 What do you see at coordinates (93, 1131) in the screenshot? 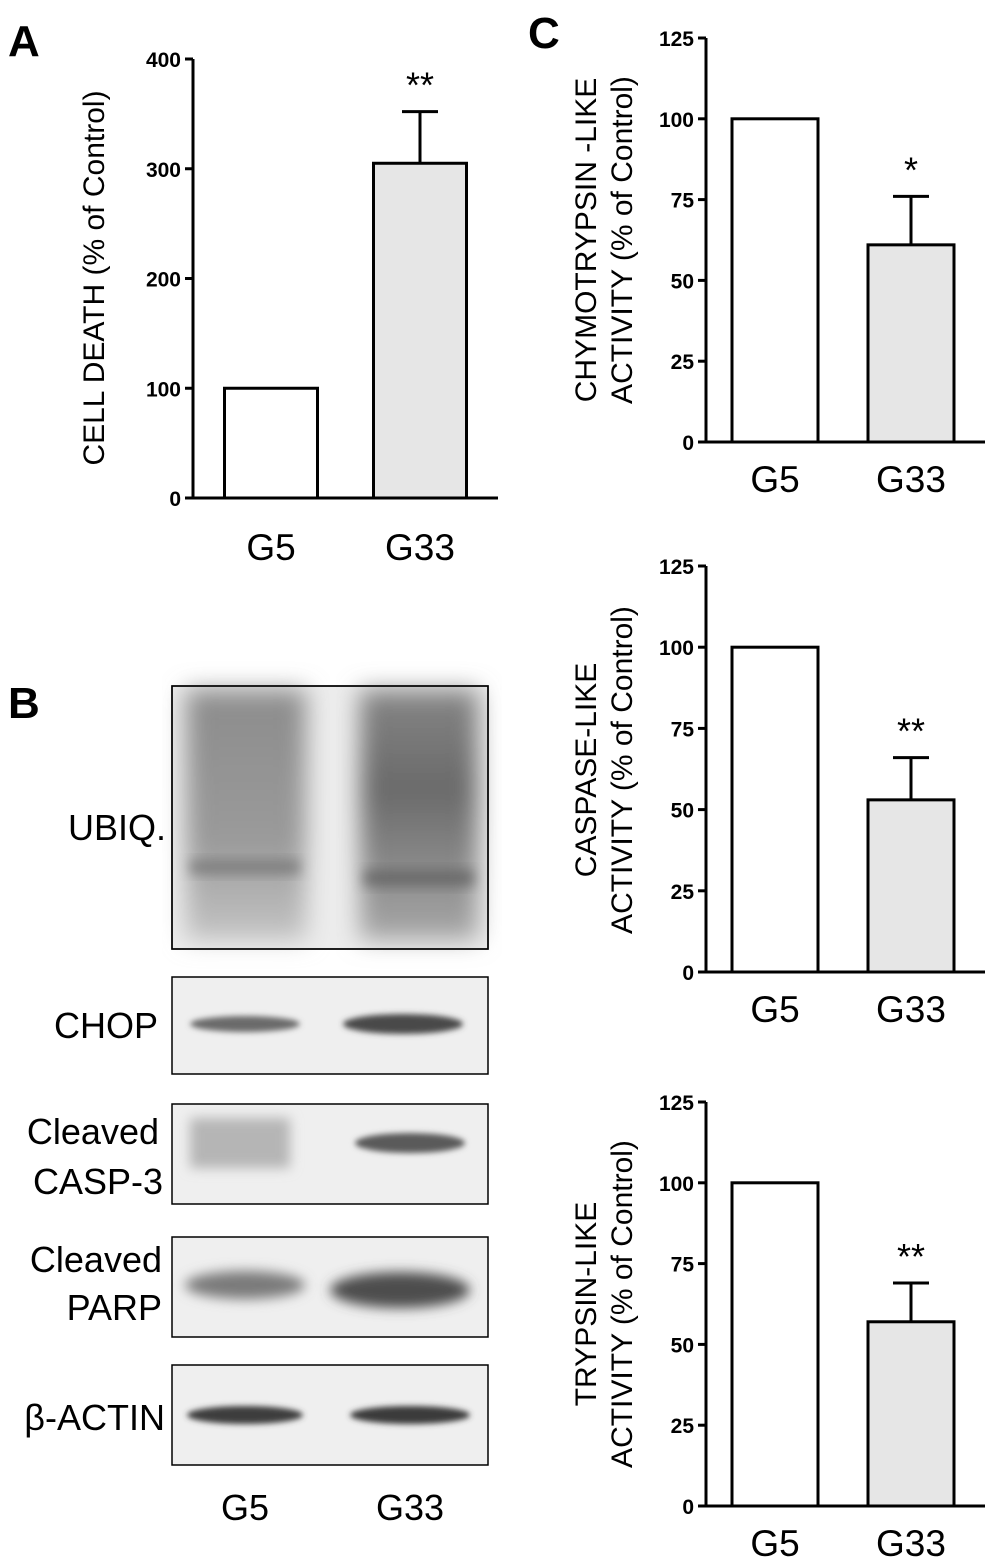
I see `blot-label-casp3-line1: Cleaved` at bounding box center [93, 1131].